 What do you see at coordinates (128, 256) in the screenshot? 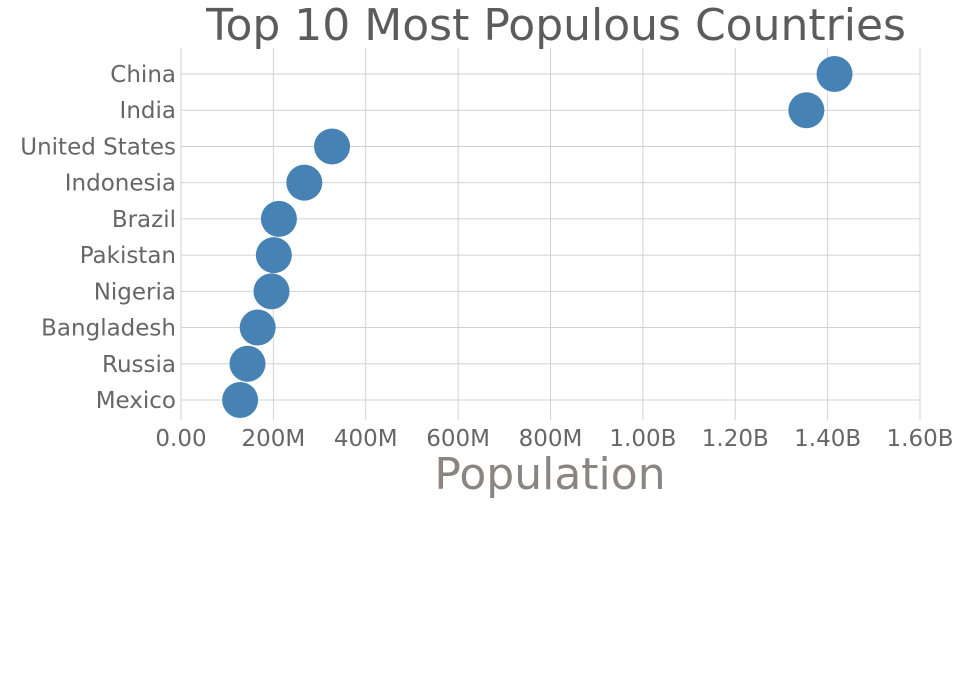
I see `y-tick-label: Pakistan` at bounding box center [128, 256].